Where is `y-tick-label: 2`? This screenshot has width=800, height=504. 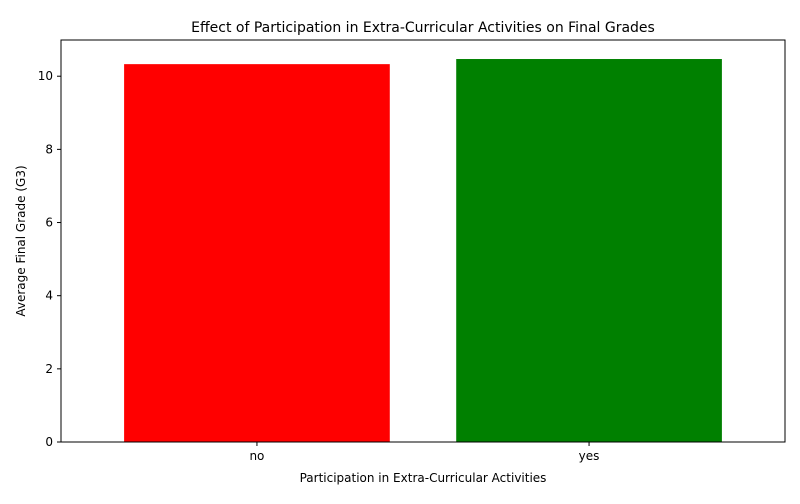
y-tick-label: 2 is located at coordinates (49, 369).